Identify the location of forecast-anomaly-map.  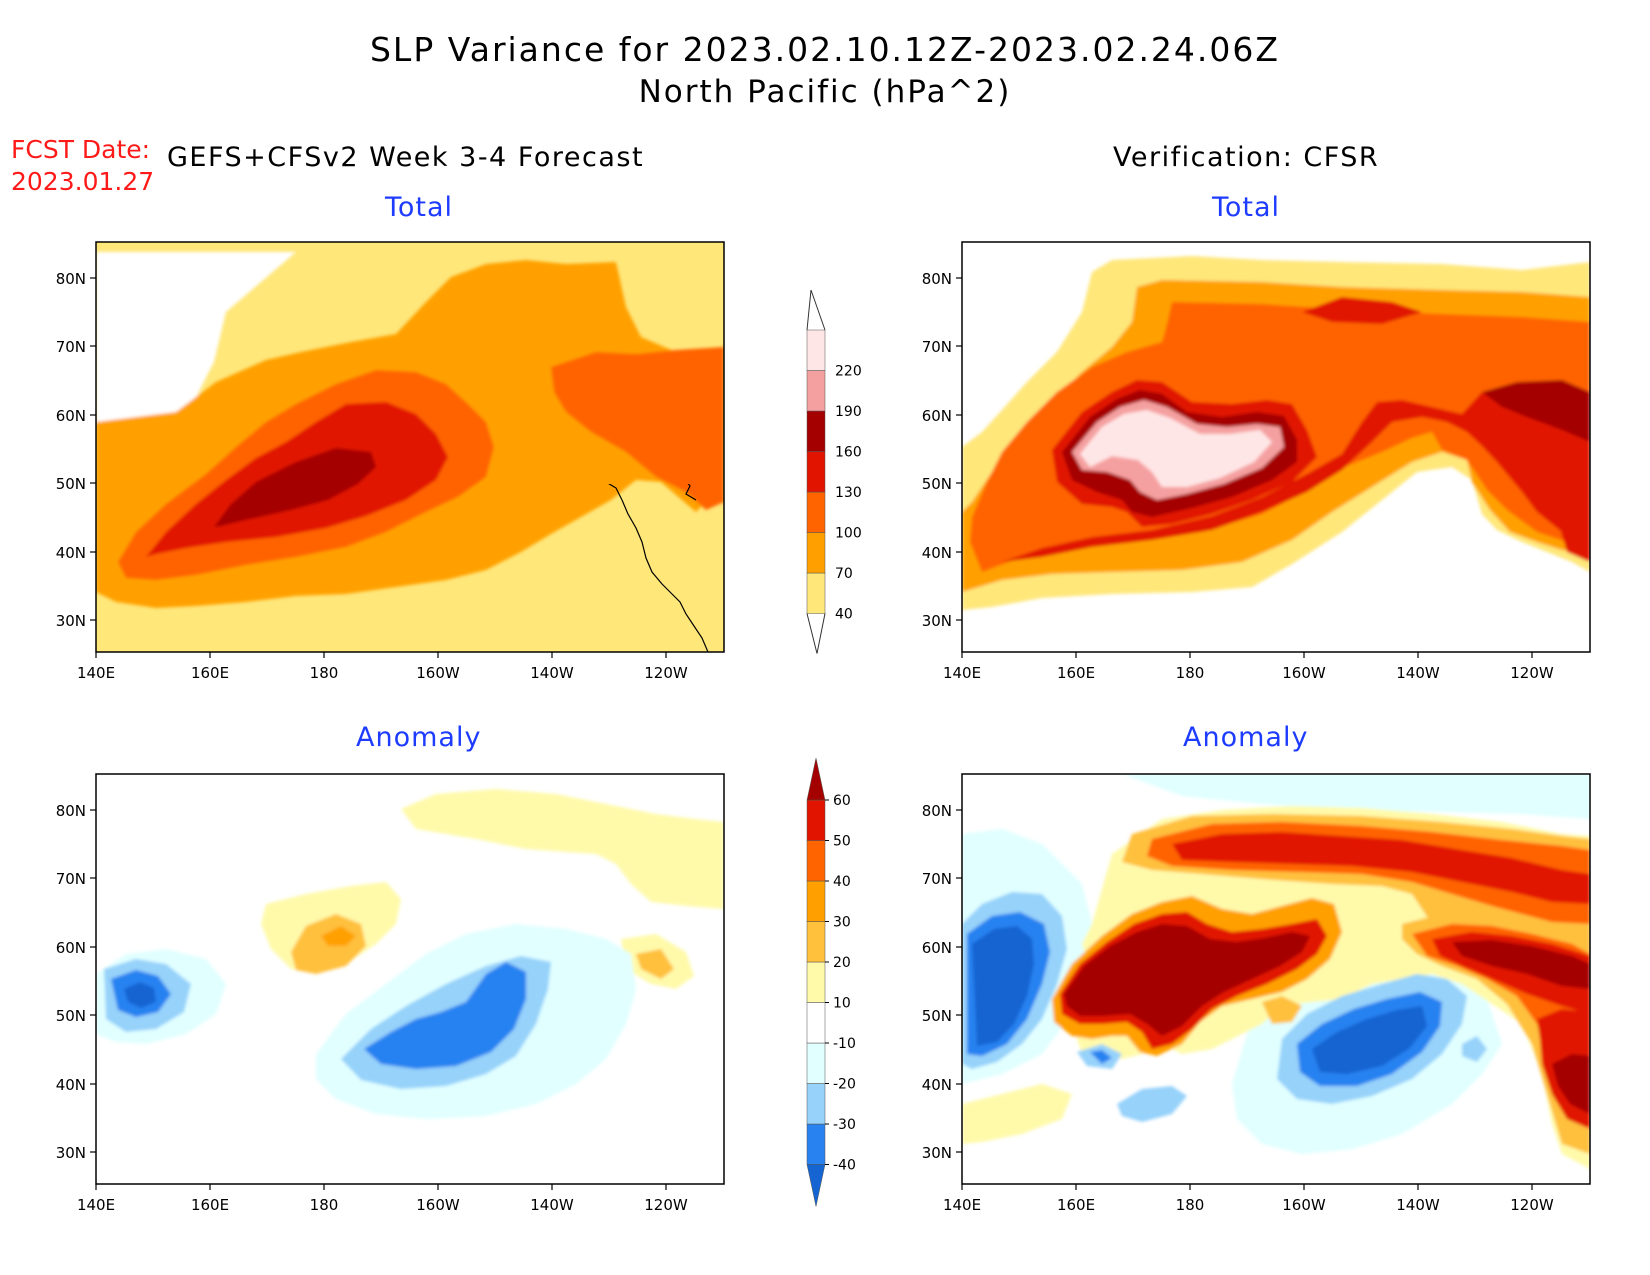
(410, 979).